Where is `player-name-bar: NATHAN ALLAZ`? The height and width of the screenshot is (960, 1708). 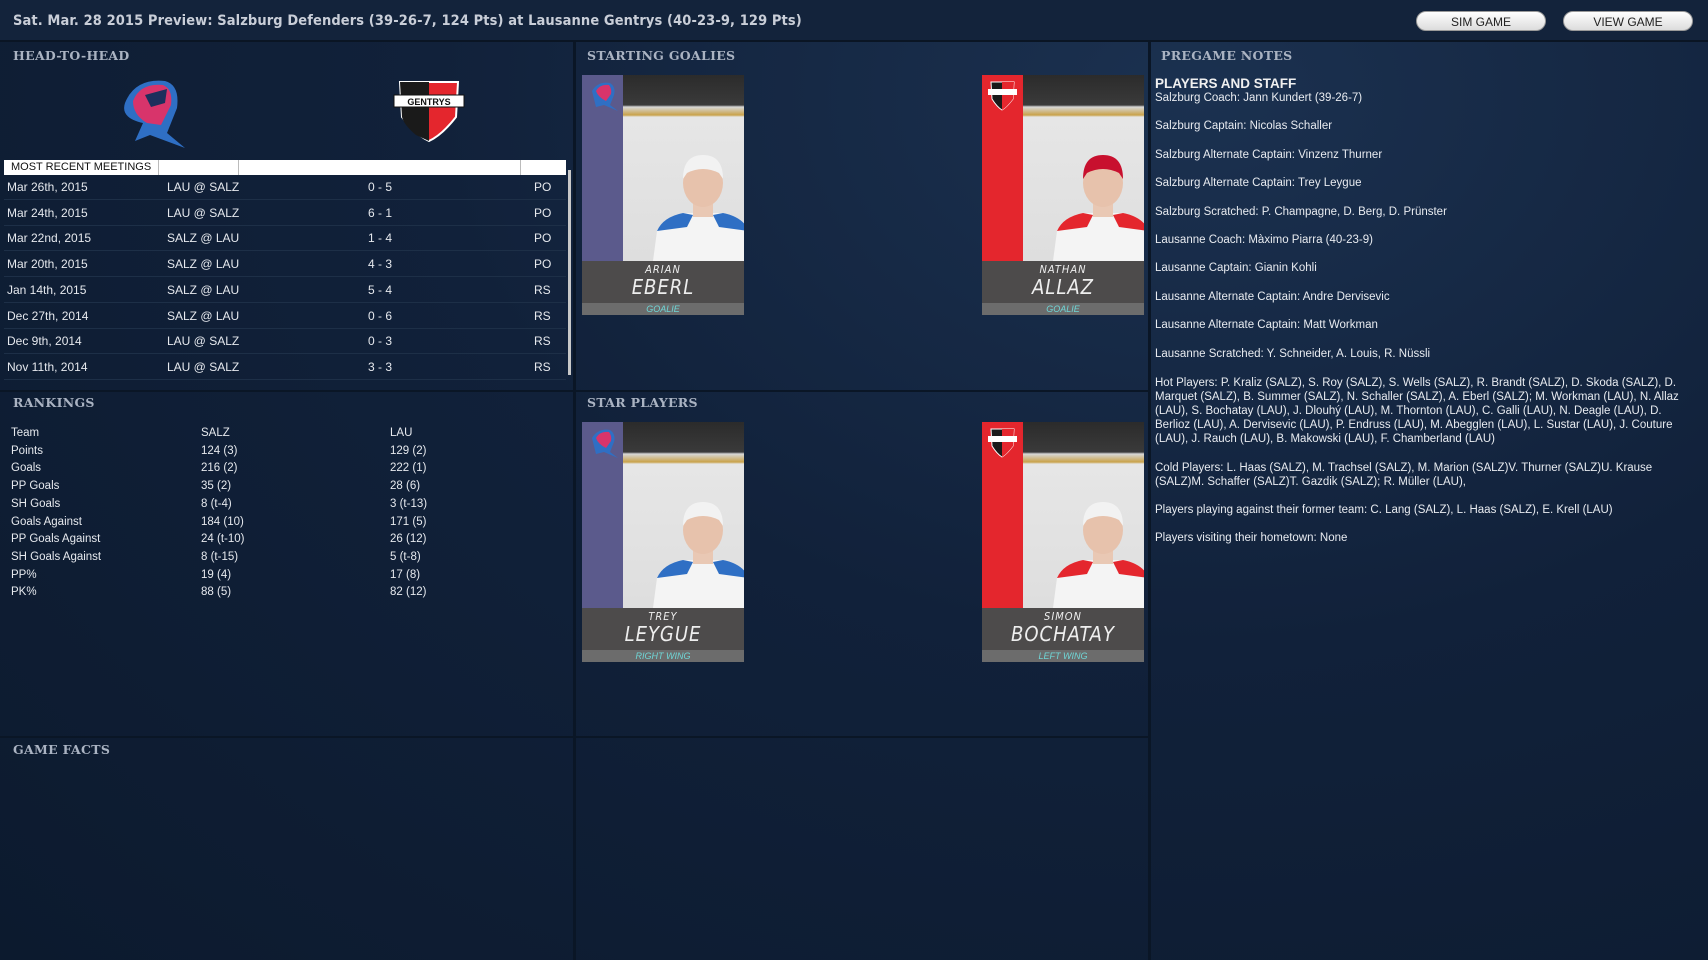
player-name-bar: NATHAN ALLAZ is located at coordinates (1063, 282).